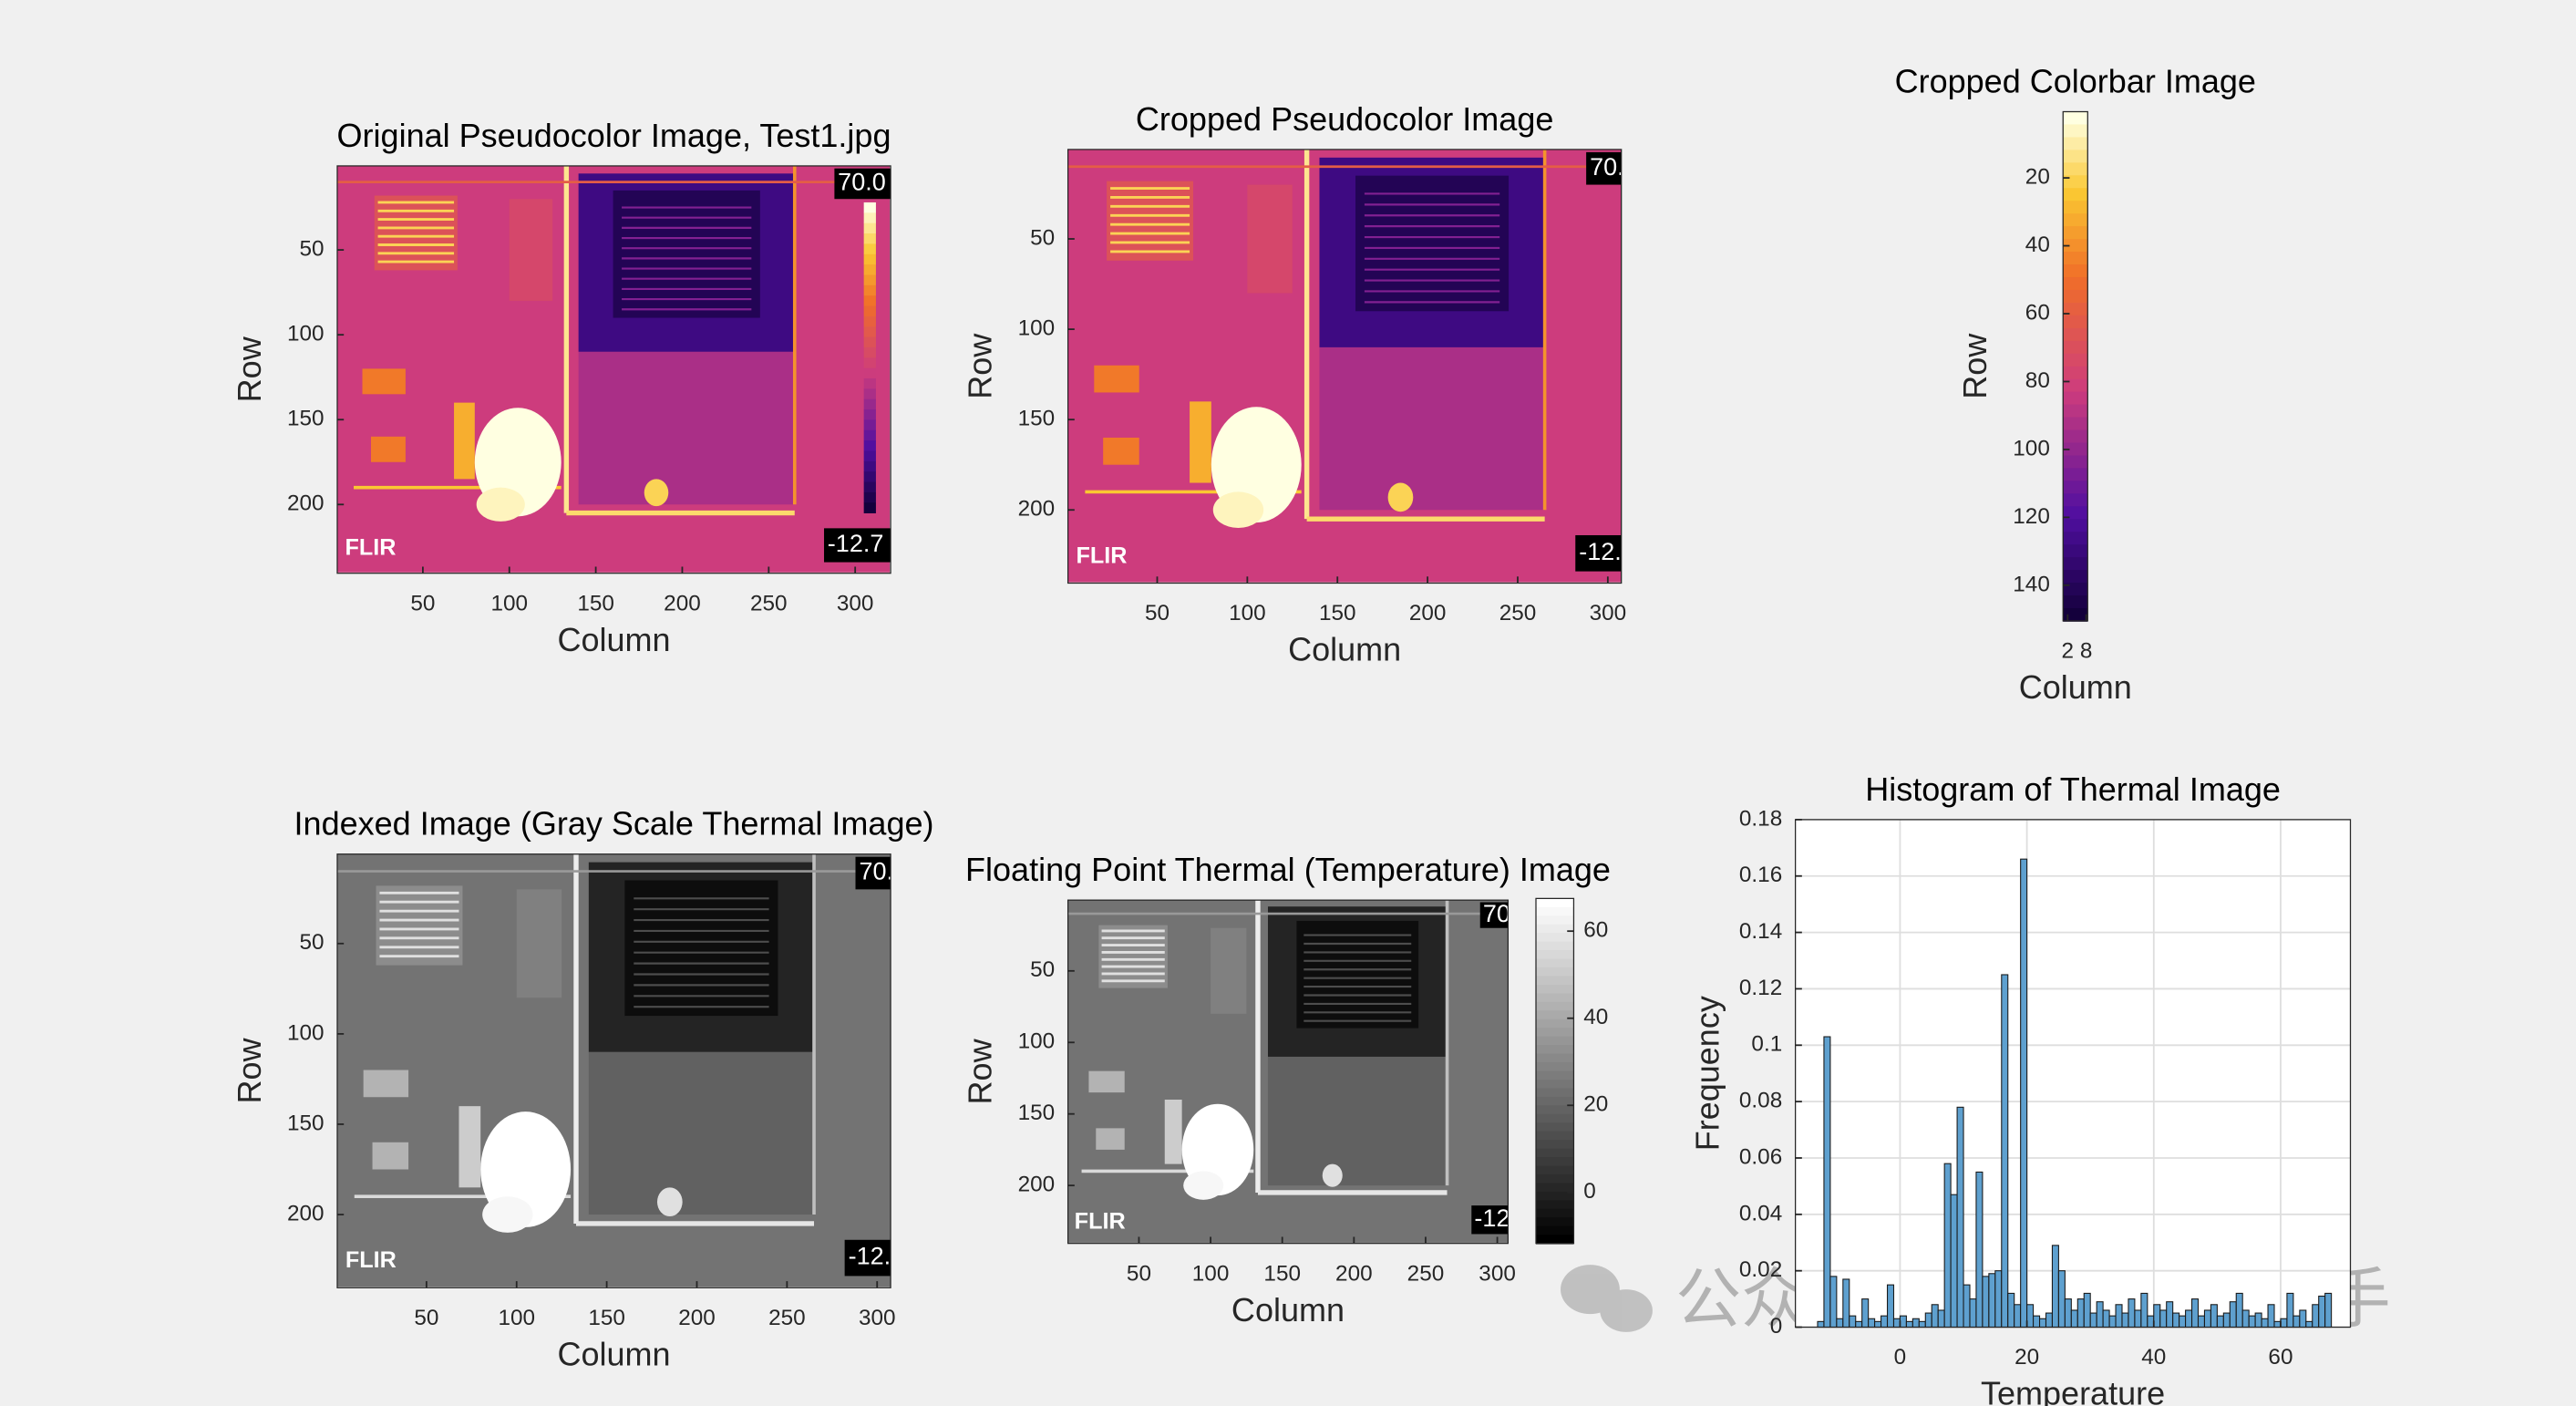 The height and width of the screenshot is (1406, 2576). I want to click on x-tick-label: 0, so click(1900, 1357).